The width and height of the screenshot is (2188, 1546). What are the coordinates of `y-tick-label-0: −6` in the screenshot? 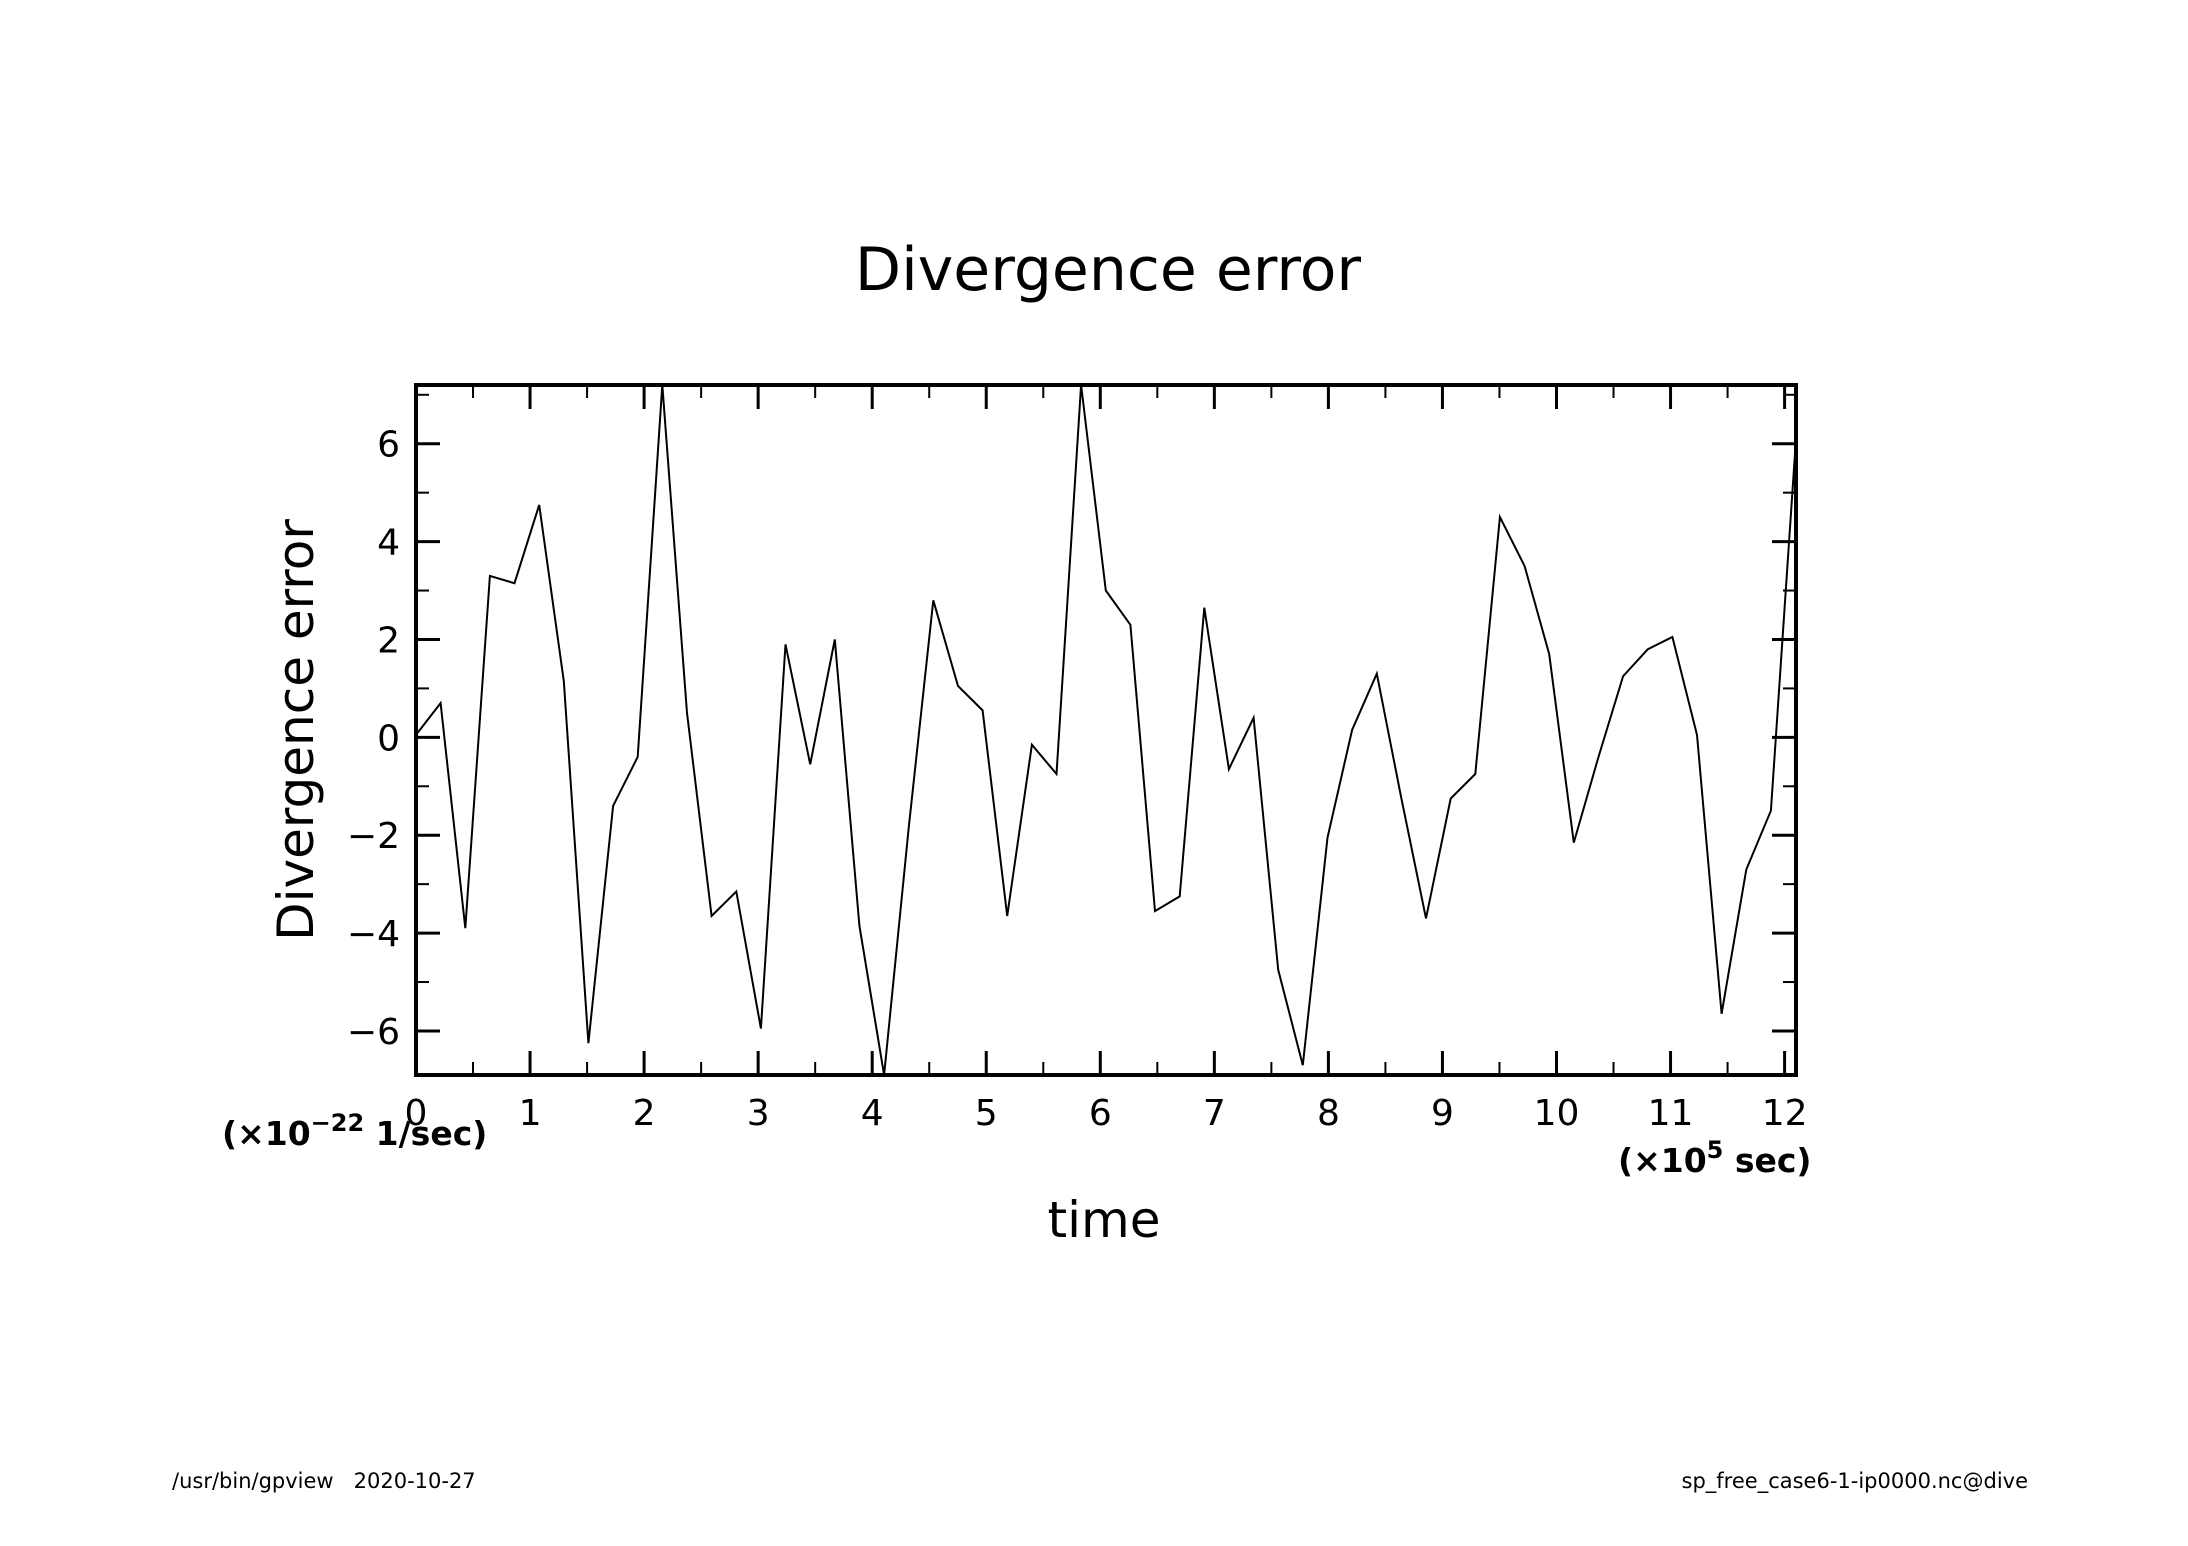 It's located at (373, 1032).